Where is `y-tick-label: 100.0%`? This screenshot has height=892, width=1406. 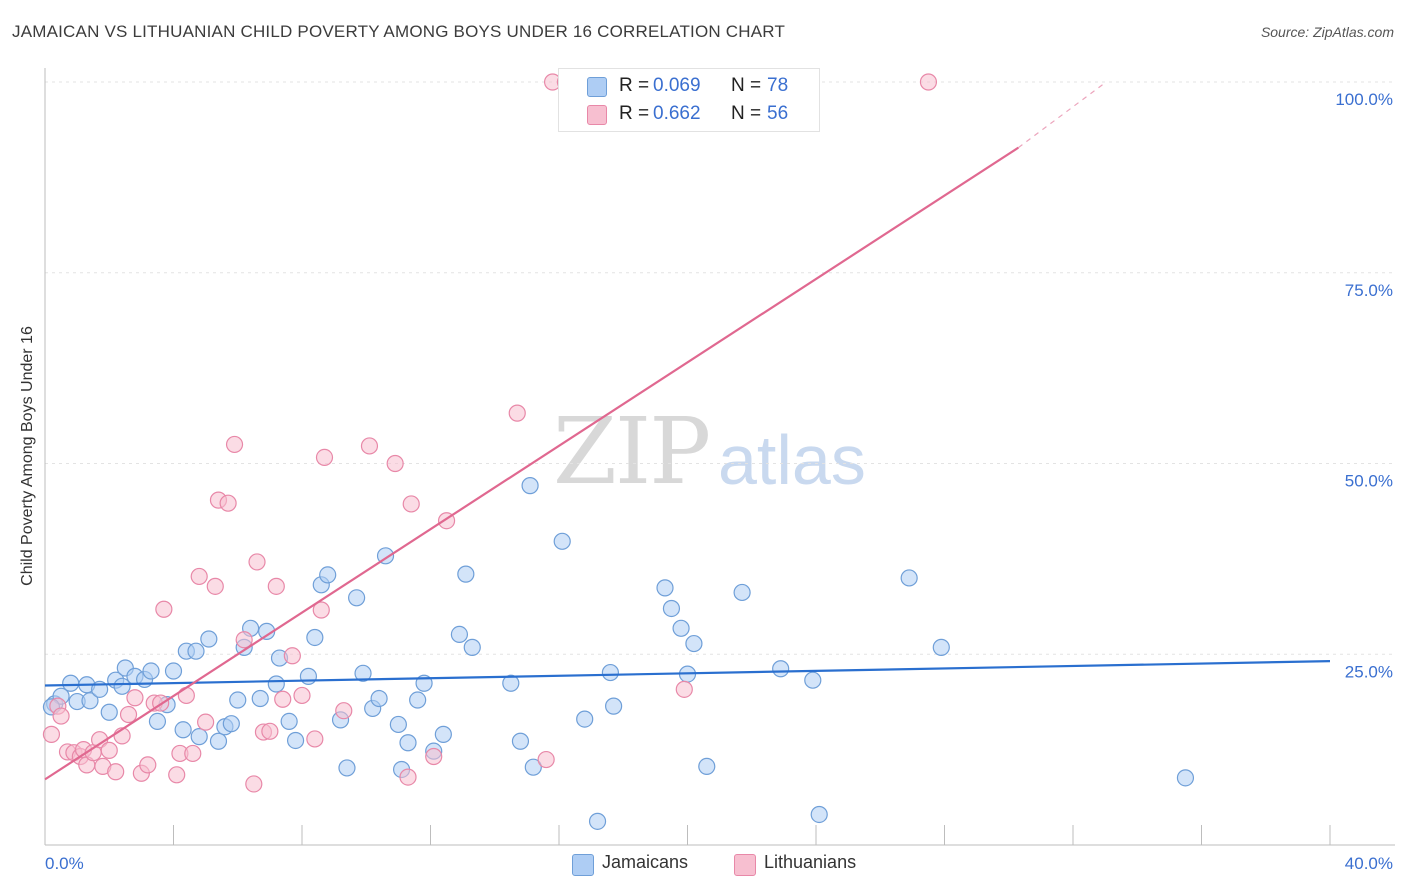
y-tick-label: 100.0% is located at coordinates (1364, 99).